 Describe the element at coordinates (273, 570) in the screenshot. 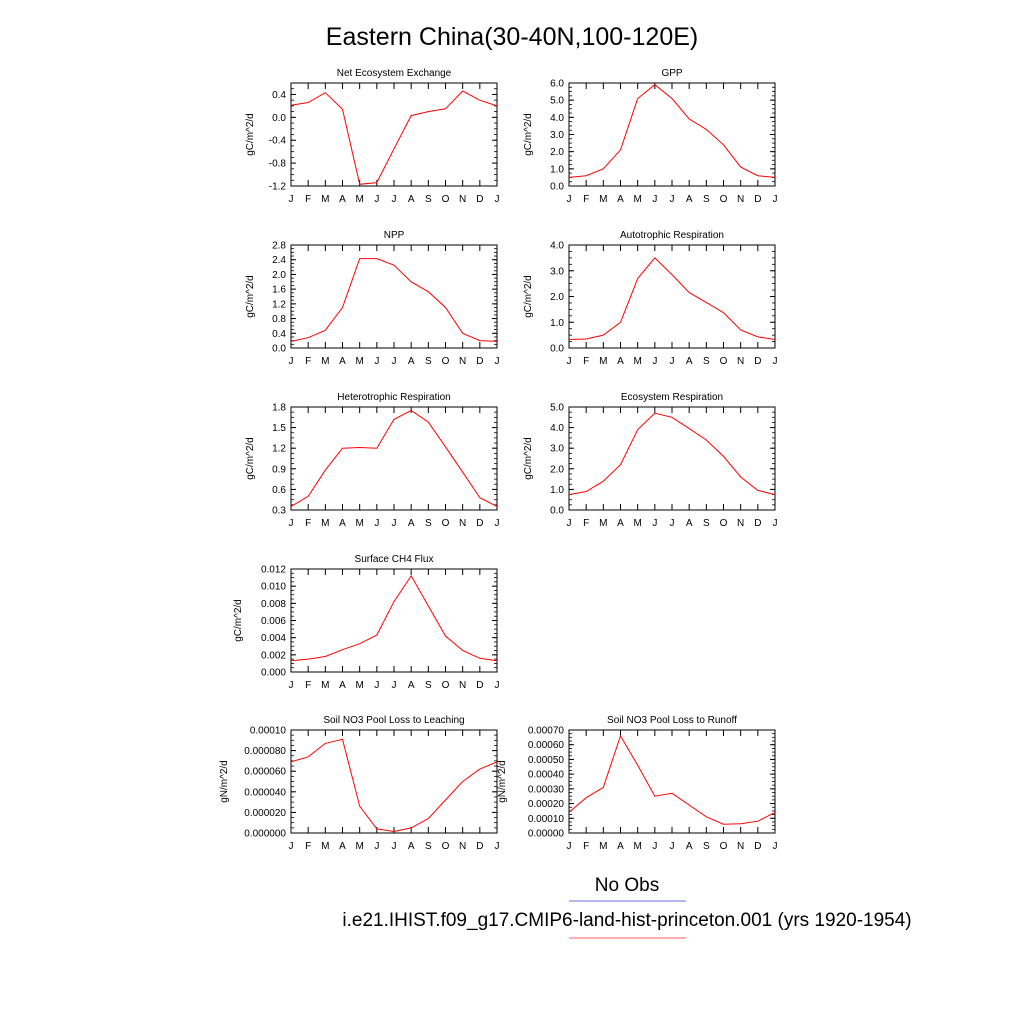

I see `panel-ch4-ytick-label: 0.012` at that location.